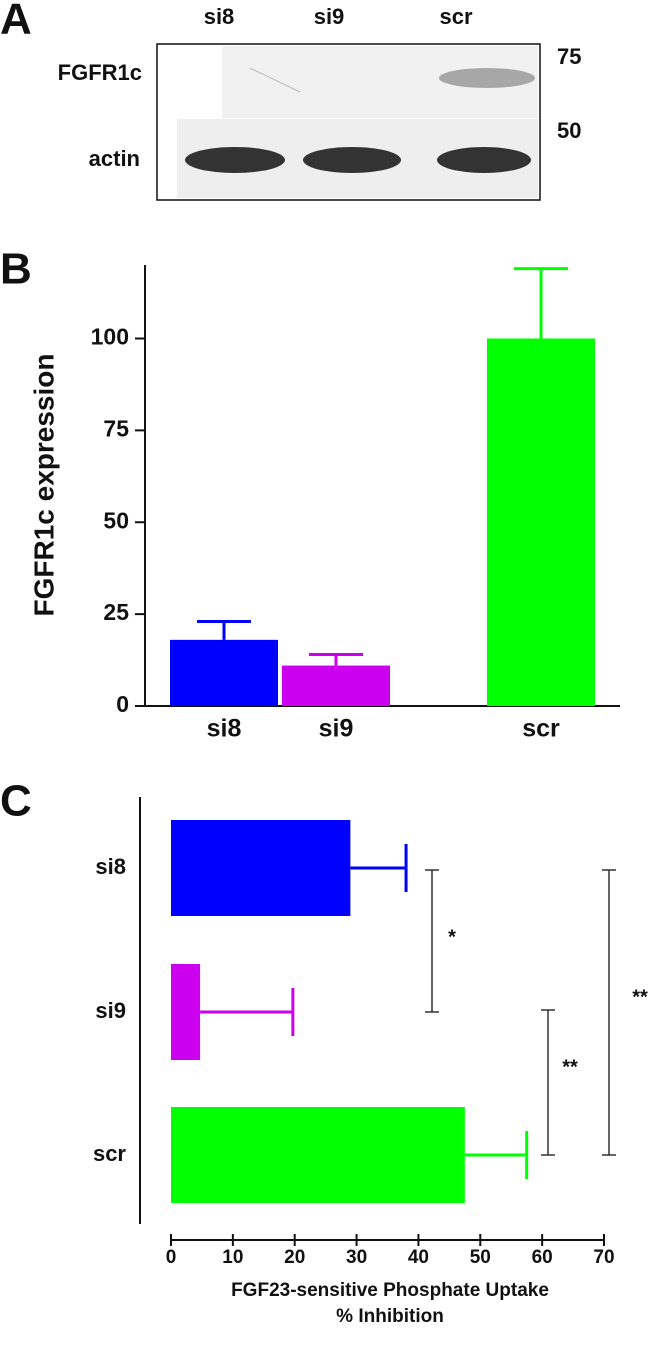 This screenshot has width=650, height=1358. Describe the element at coordinates (569, 130) in the screenshot. I see `marker-label: 50` at that location.